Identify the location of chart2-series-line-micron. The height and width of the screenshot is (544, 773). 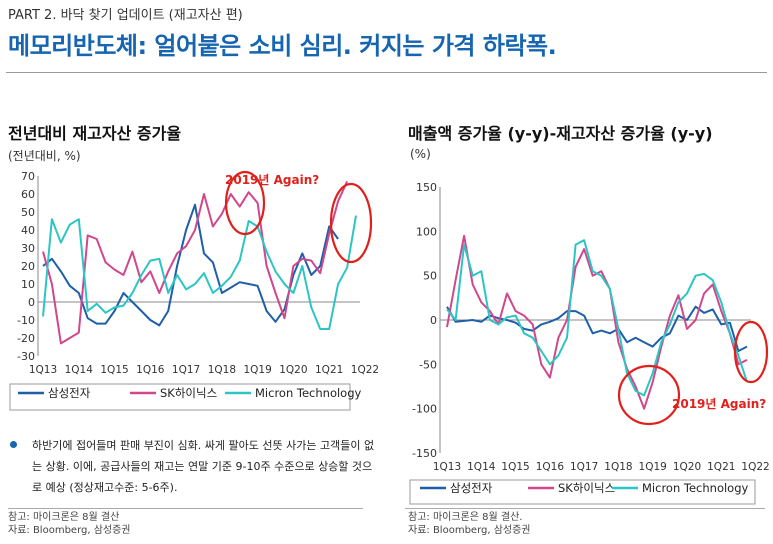
(597, 318).